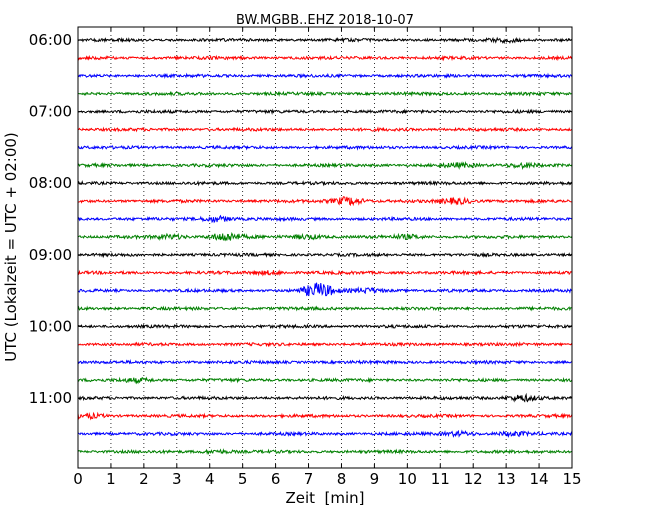 The image size is (650, 520). I want to click on x-tick-label-9: 9, so click(375, 479).